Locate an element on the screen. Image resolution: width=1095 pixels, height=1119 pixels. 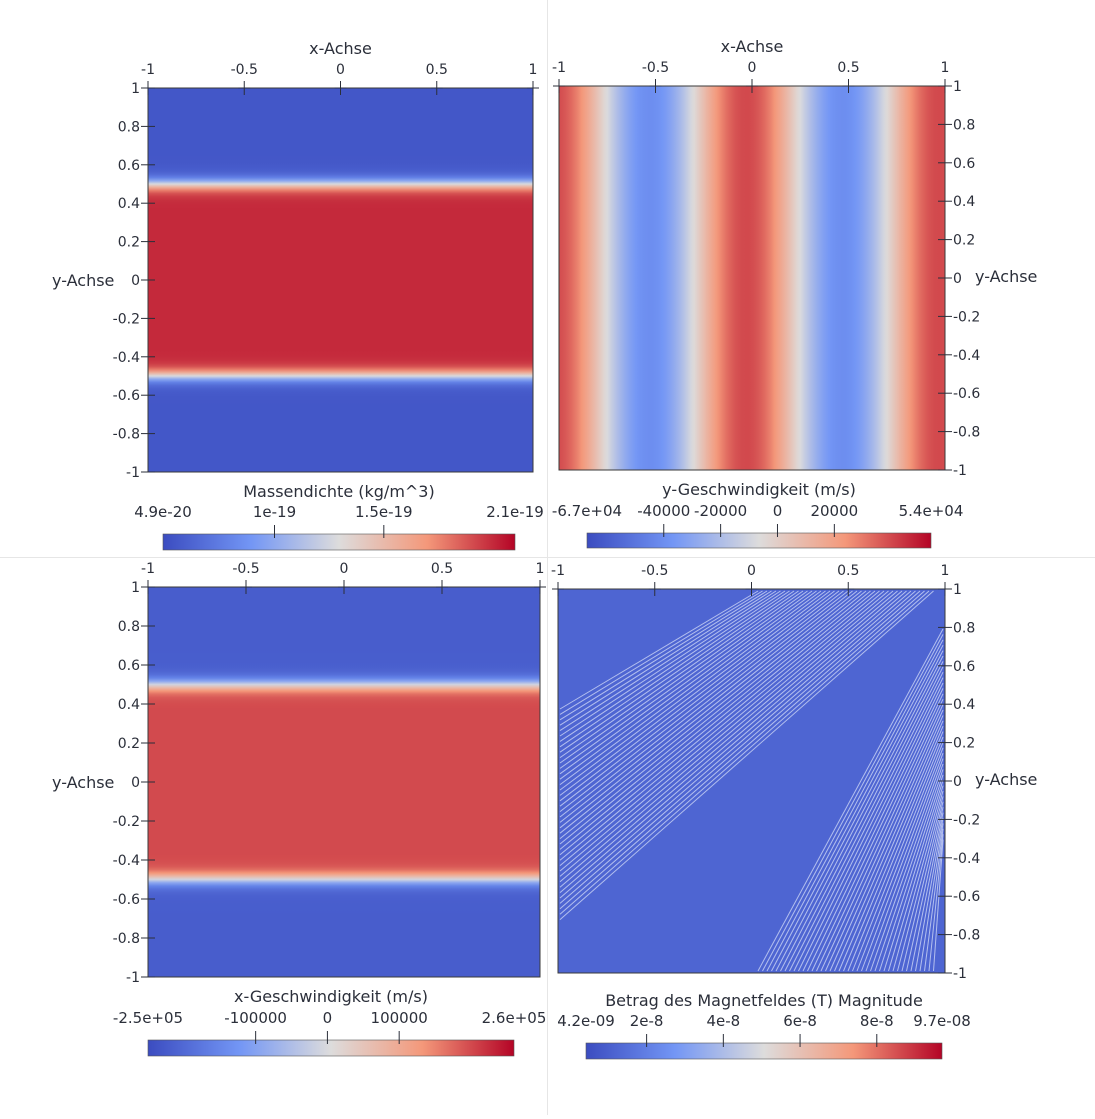
colorbar-title: x-Geschwindigkeit (m/s) is located at coordinates (331, 996).